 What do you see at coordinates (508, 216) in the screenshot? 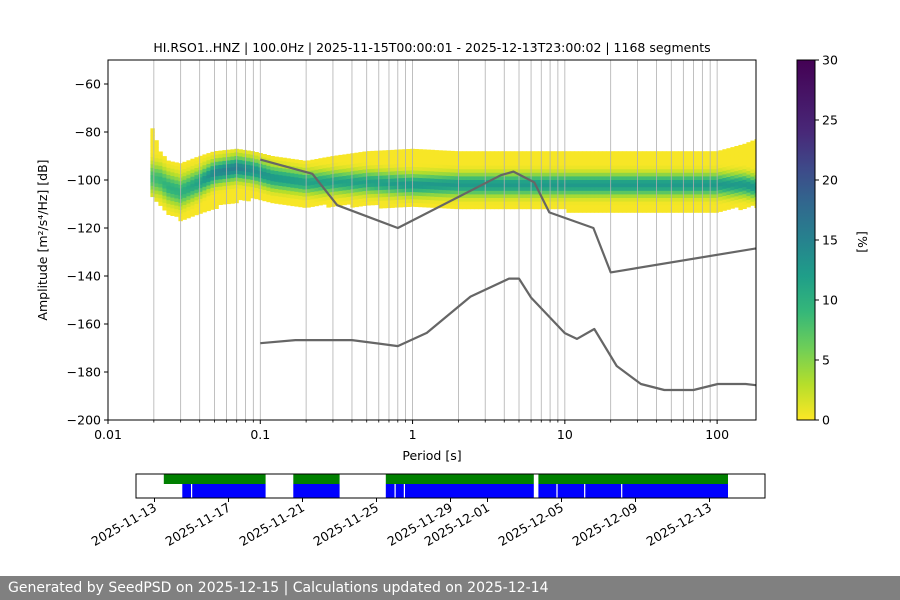
I see `nhnm-line` at bounding box center [508, 216].